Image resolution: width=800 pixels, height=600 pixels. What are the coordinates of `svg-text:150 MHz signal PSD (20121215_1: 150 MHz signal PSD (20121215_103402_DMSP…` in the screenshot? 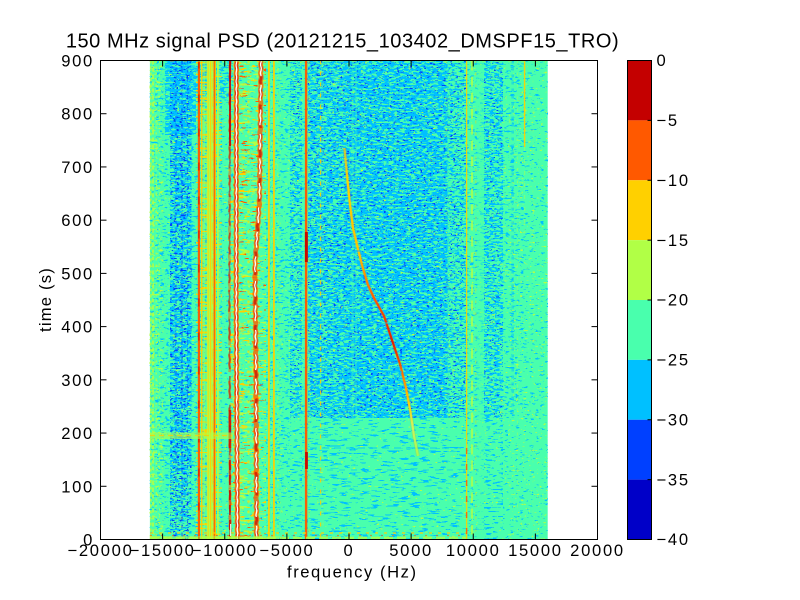 It's located at (342, 42).